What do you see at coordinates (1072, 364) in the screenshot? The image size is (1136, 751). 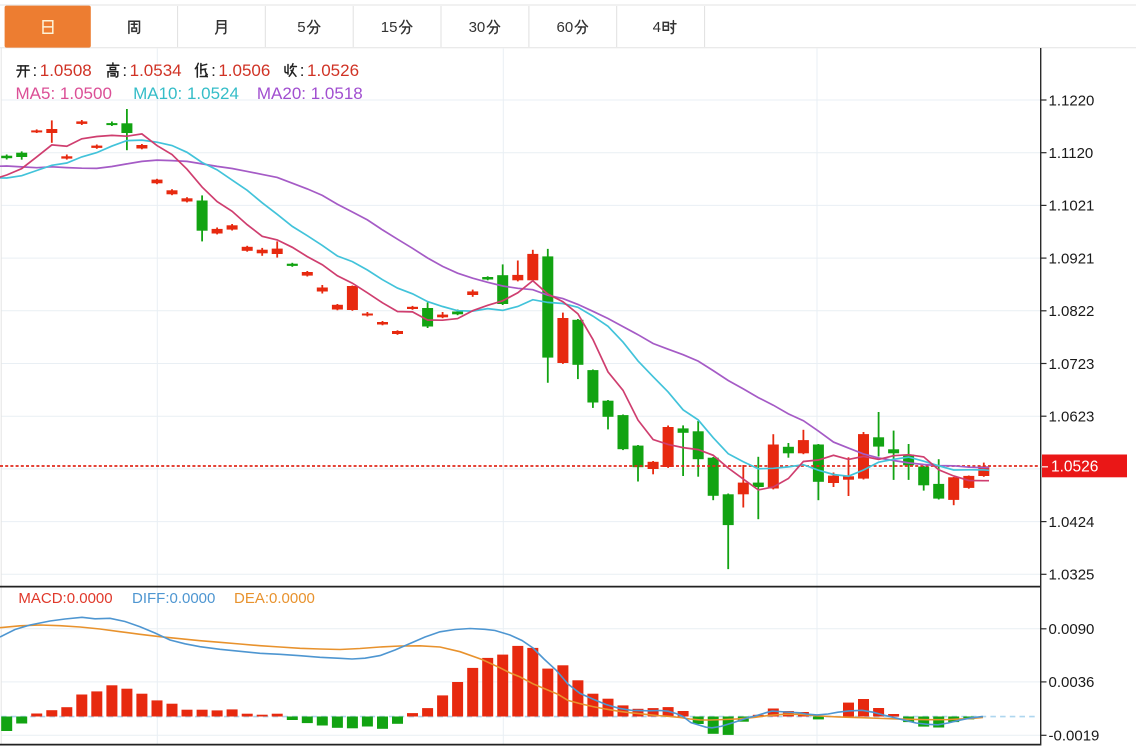 I see `svg-text: 1.0723` at bounding box center [1072, 364].